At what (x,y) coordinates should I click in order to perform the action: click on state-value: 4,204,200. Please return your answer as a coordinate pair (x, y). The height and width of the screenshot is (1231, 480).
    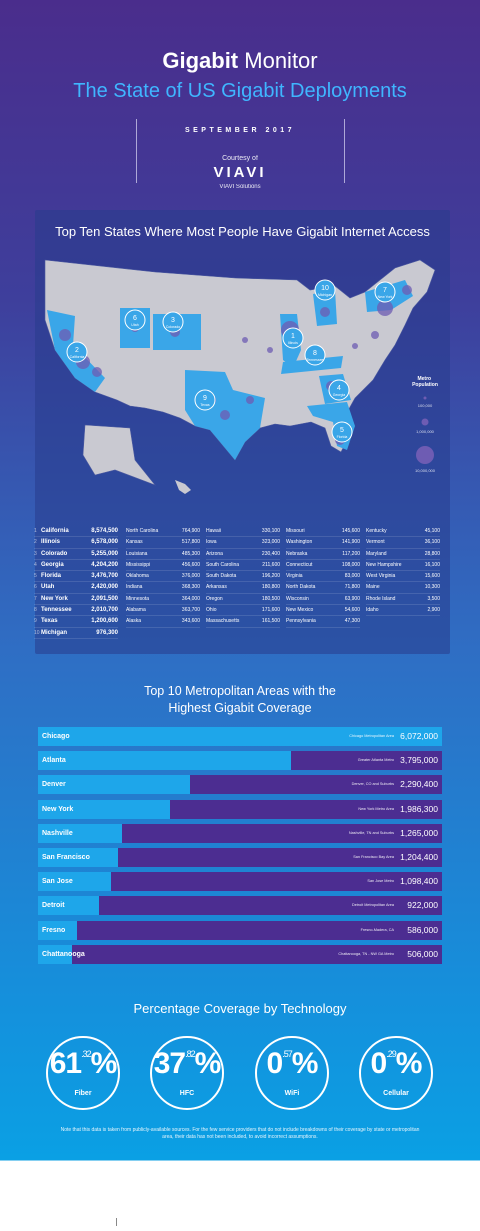
    Looking at the image, I should click on (104, 564).